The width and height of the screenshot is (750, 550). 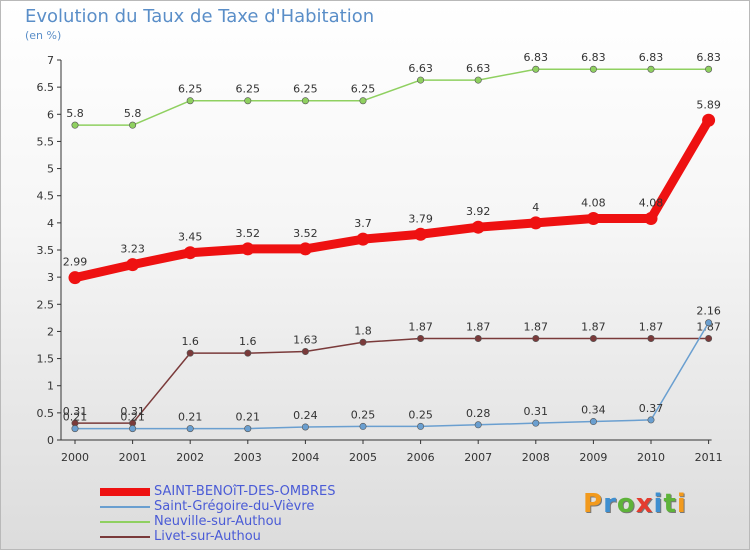 I want to click on data-label: 3.23, so click(x=132, y=249).